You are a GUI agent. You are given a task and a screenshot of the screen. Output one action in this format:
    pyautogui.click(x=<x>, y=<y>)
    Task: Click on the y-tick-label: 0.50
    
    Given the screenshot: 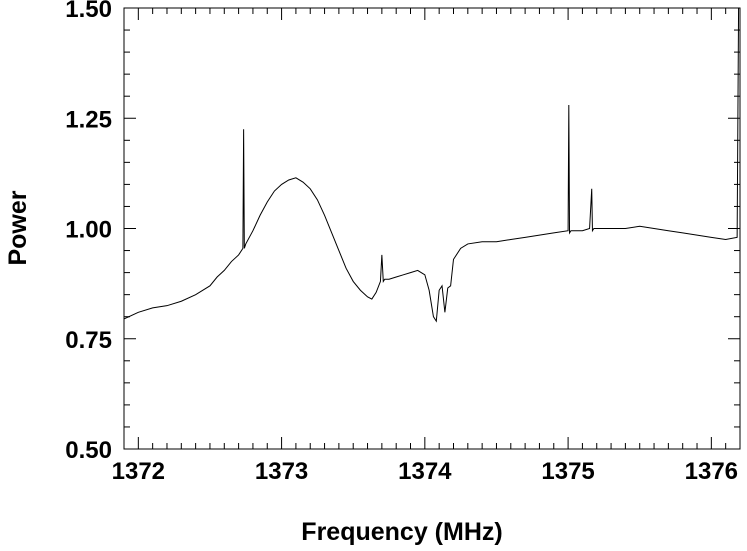 What is the action you would take?
    pyautogui.click(x=88, y=450)
    